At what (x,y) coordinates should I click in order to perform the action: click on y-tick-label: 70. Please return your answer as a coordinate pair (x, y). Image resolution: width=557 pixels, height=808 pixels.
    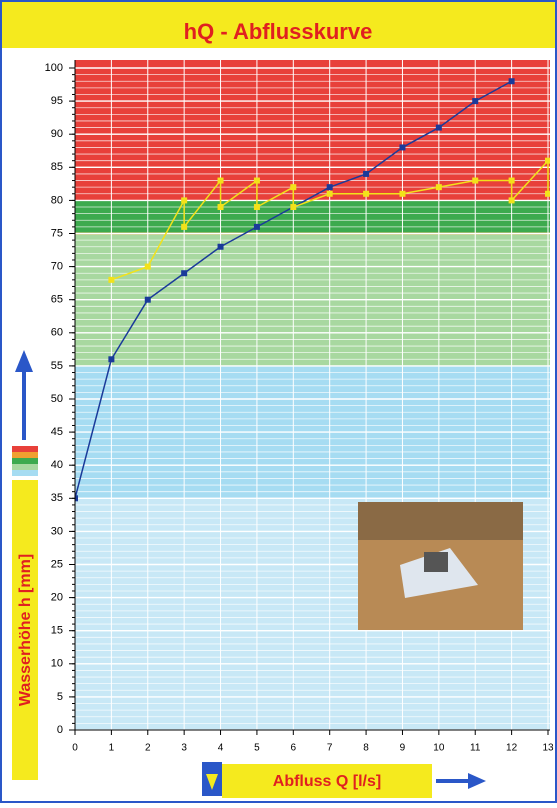
    Looking at the image, I should click on (57, 267).